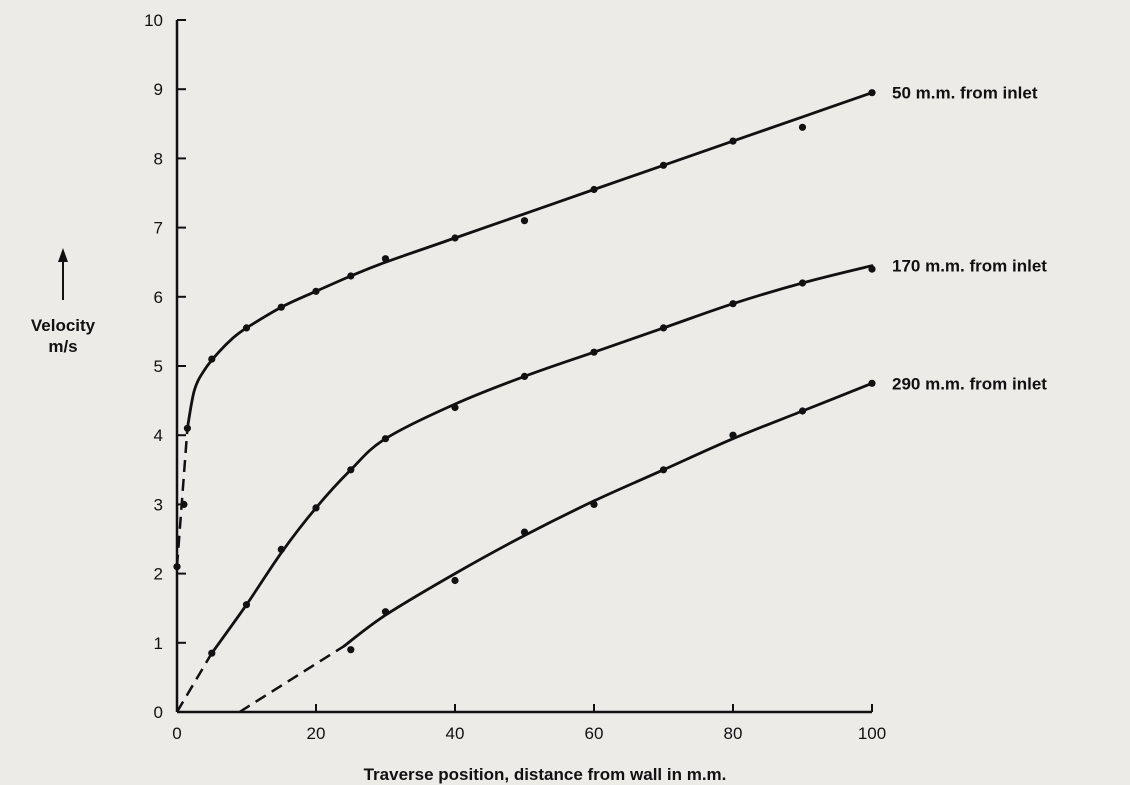 The image size is (1130, 785). Describe the element at coordinates (872, 733) in the screenshot. I see `x-tick-label: 100` at that location.